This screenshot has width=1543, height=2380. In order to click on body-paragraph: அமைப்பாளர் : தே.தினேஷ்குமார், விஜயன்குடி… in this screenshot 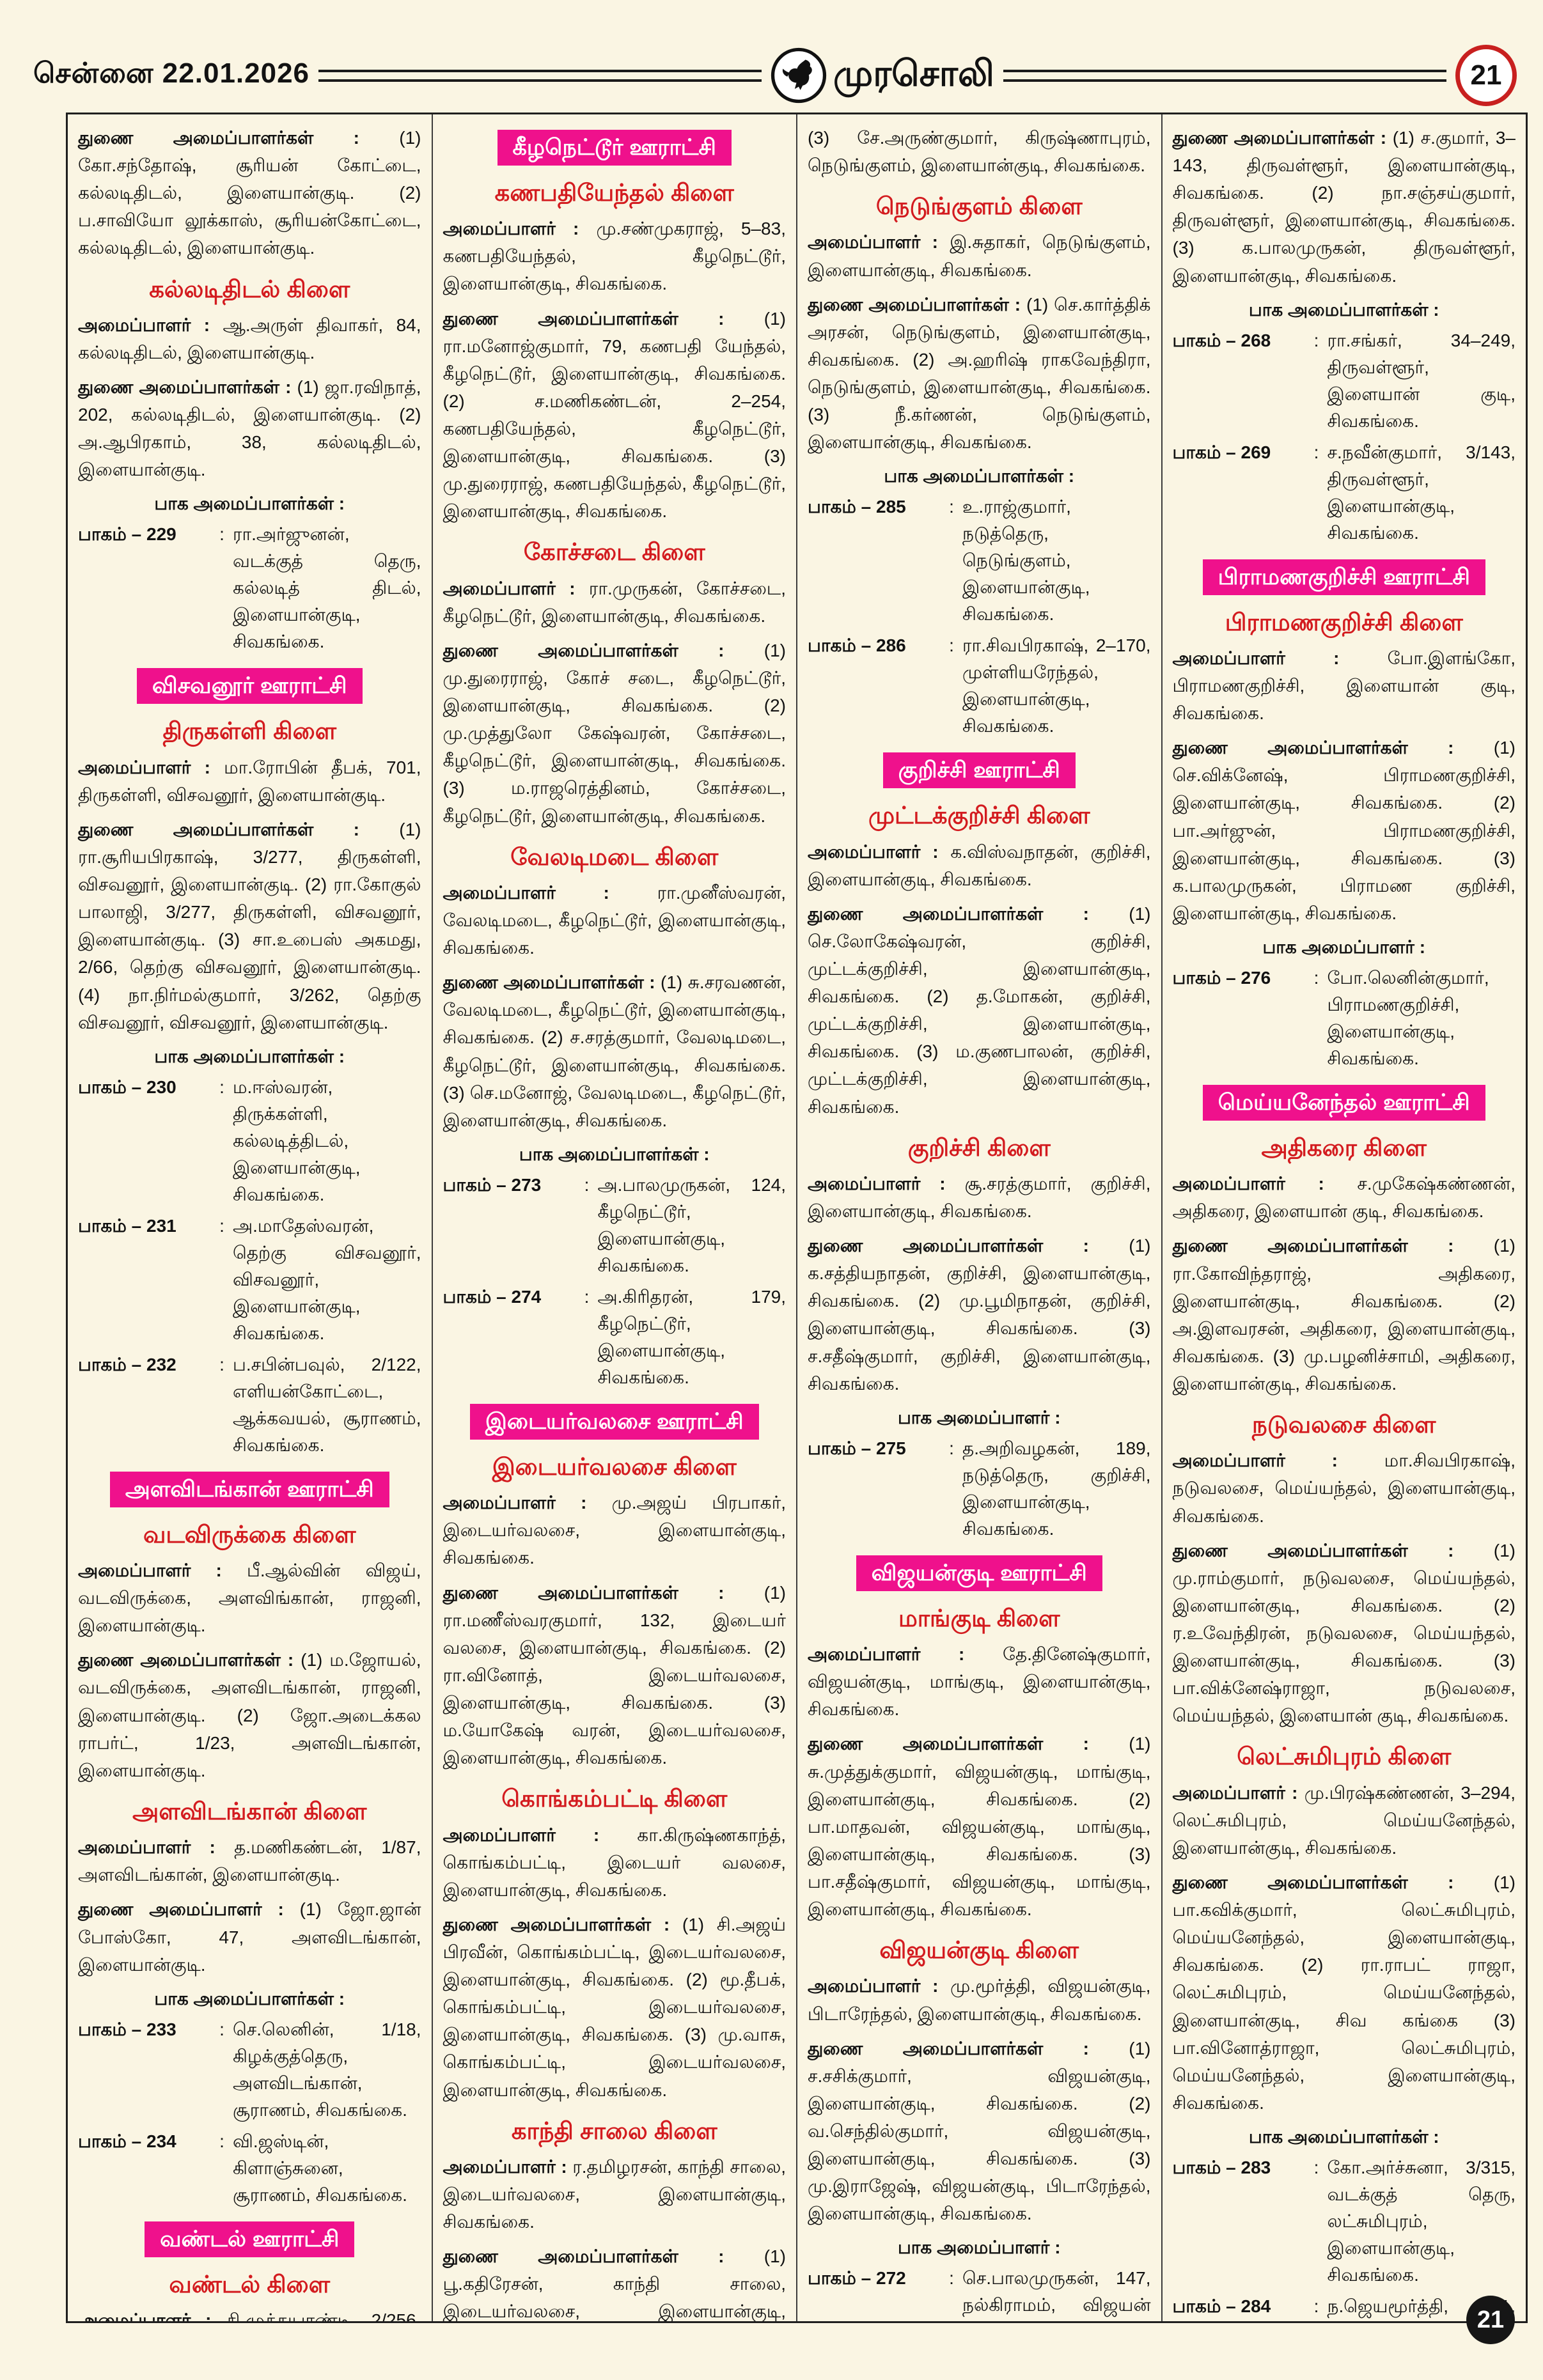, I will do `click(979, 1682)`.